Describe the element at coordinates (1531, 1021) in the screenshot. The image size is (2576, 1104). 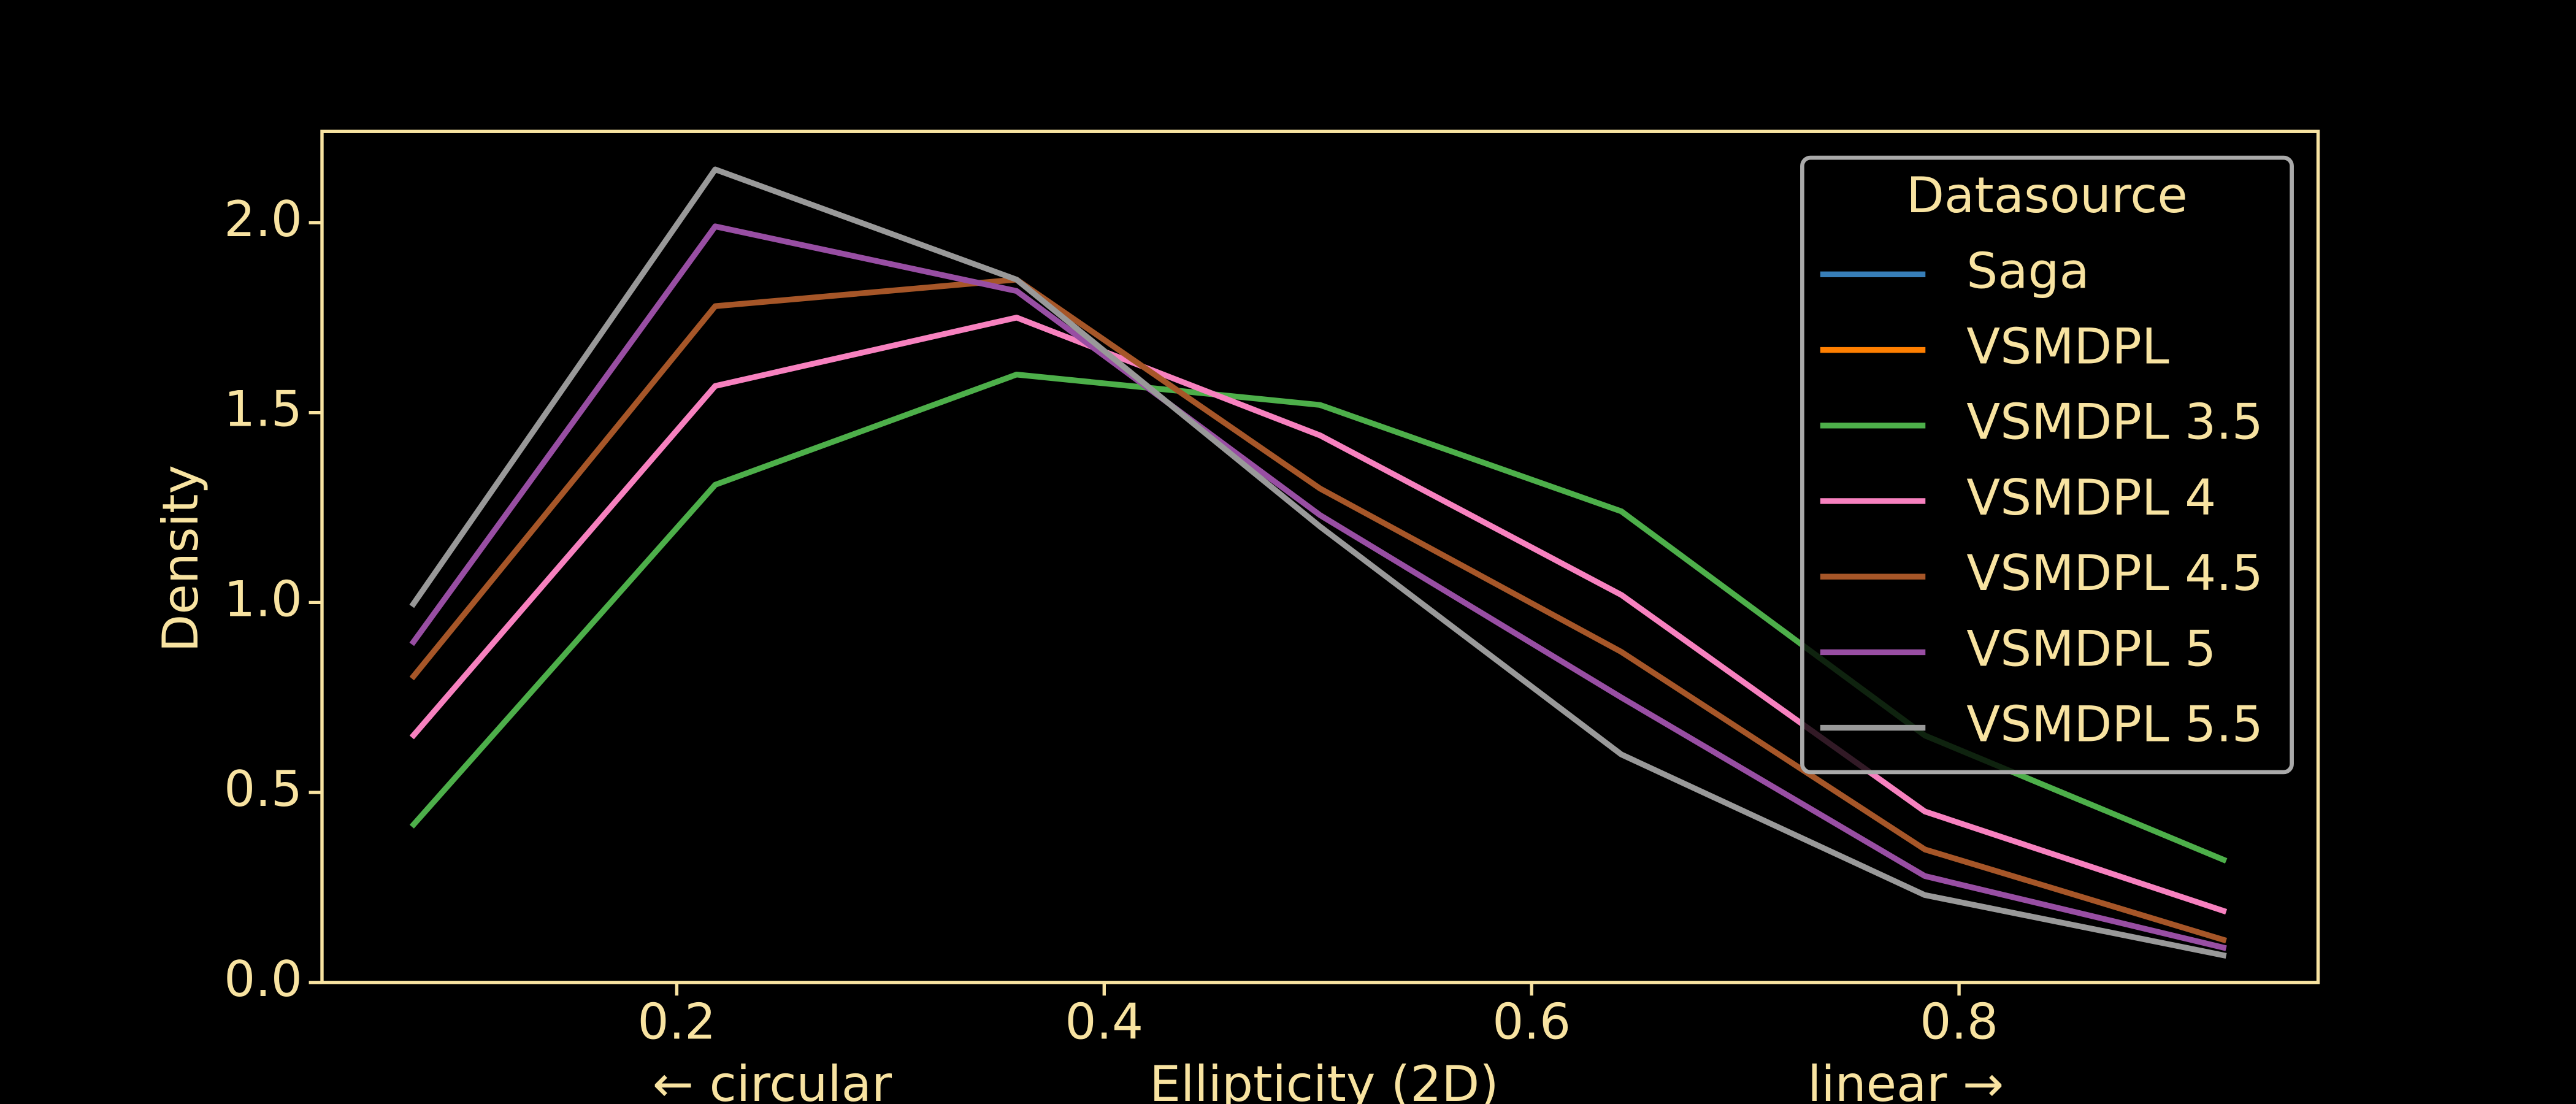
I see `x-tick-label: 0.6` at that location.